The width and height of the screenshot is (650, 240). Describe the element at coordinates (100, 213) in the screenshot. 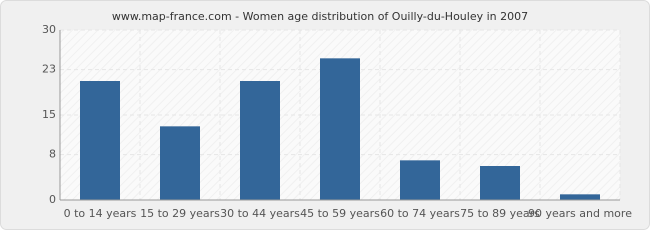

I see `x-tick-label: 0 to 14 years` at that location.